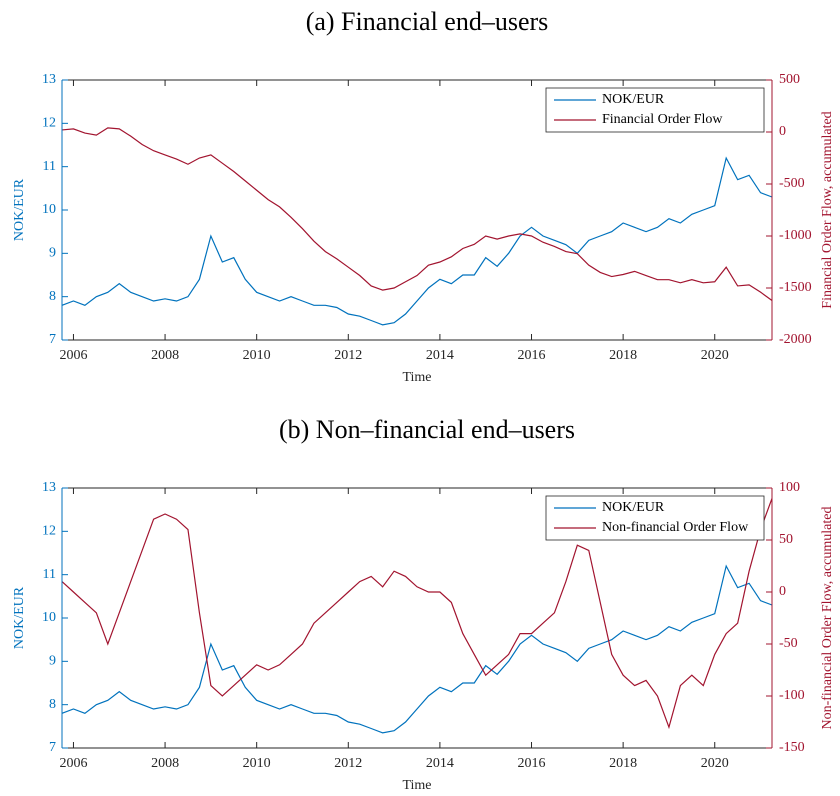  I want to click on y2-axis-label: Non-financial Order Flow, accumulated, so click(827, 617).